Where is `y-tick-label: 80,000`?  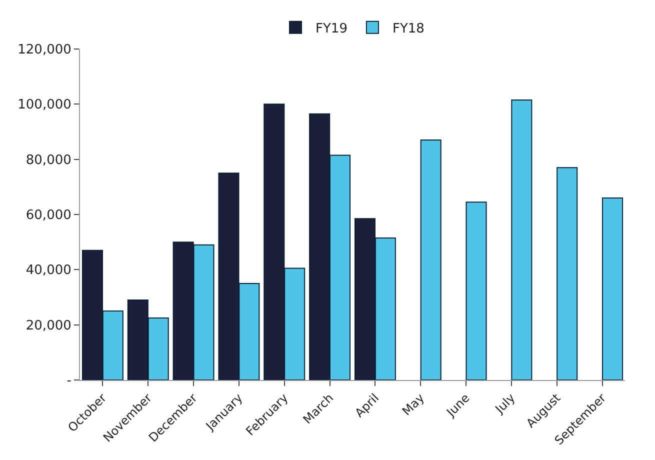 y-tick-label: 80,000 is located at coordinates (49, 160).